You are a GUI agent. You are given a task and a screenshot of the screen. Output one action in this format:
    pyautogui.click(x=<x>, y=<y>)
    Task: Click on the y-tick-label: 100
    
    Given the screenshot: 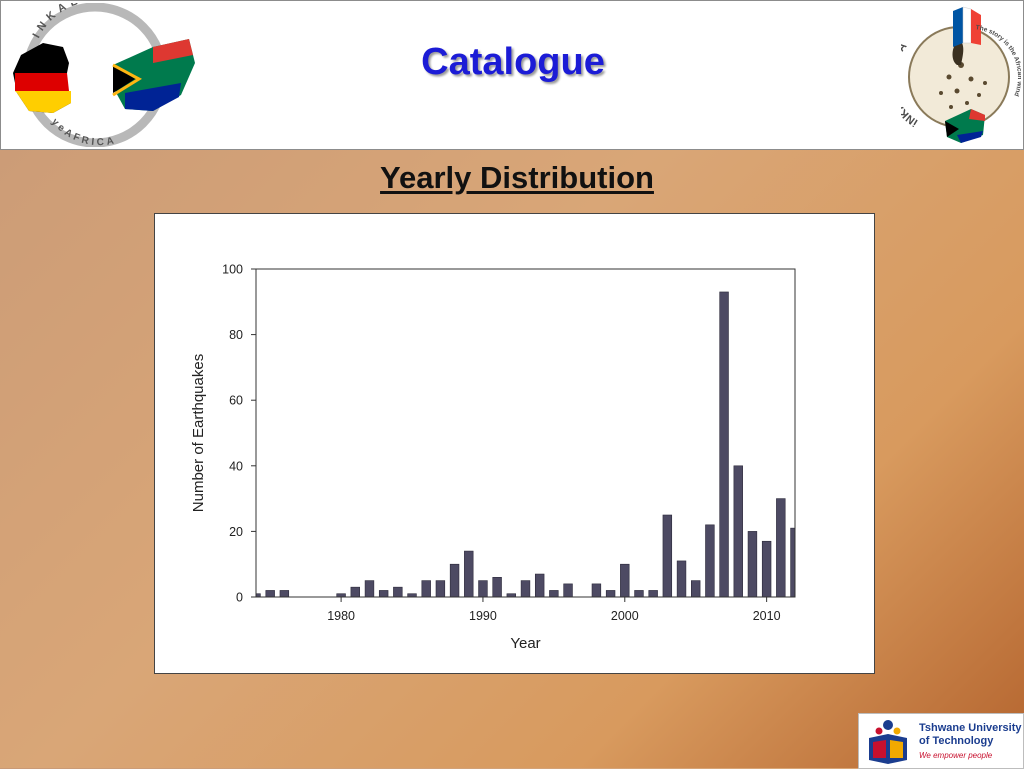 What is the action you would take?
    pyautogui.click(x=232, y=270)
    